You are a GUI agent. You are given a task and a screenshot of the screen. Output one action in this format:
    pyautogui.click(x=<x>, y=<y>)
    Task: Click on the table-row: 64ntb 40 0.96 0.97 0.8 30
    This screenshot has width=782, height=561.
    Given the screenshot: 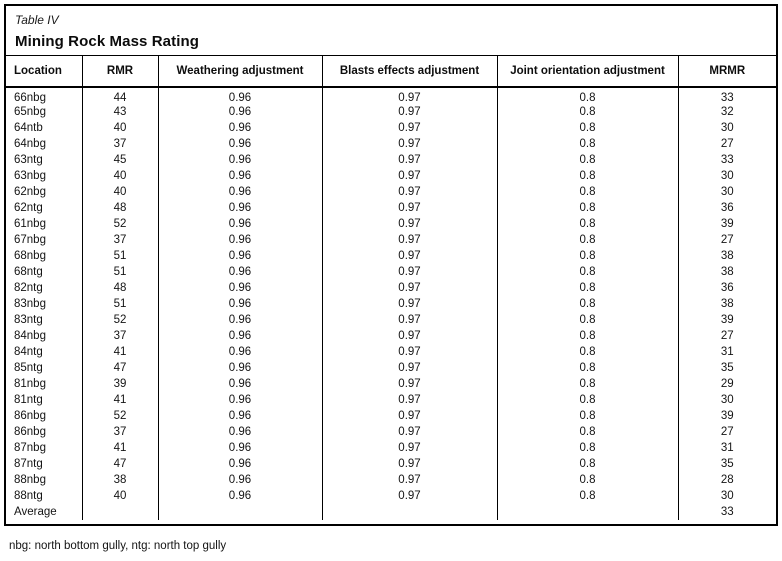 What is the action you would take?
    pyautogui.click(x=391, y=128)
    